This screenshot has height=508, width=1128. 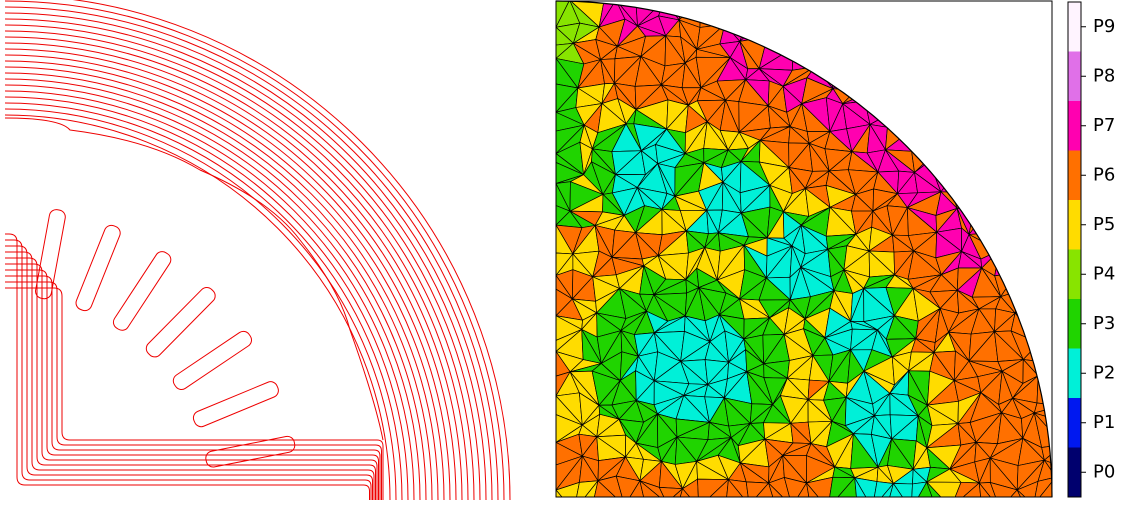 I want to click on slot-outline, so click(x=180, y=322).